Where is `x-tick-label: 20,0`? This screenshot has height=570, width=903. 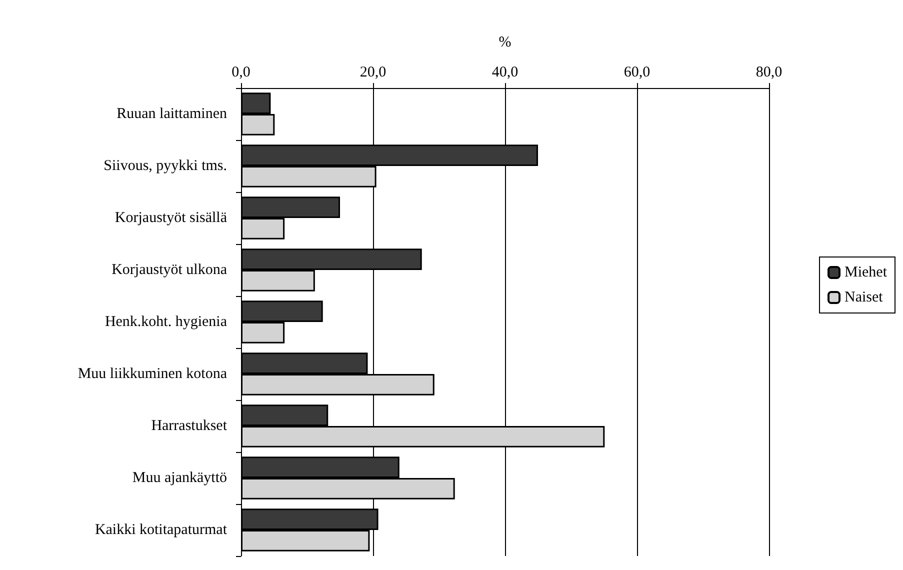
x-tick-label: 20,0 is located at coordinates (373, 72).